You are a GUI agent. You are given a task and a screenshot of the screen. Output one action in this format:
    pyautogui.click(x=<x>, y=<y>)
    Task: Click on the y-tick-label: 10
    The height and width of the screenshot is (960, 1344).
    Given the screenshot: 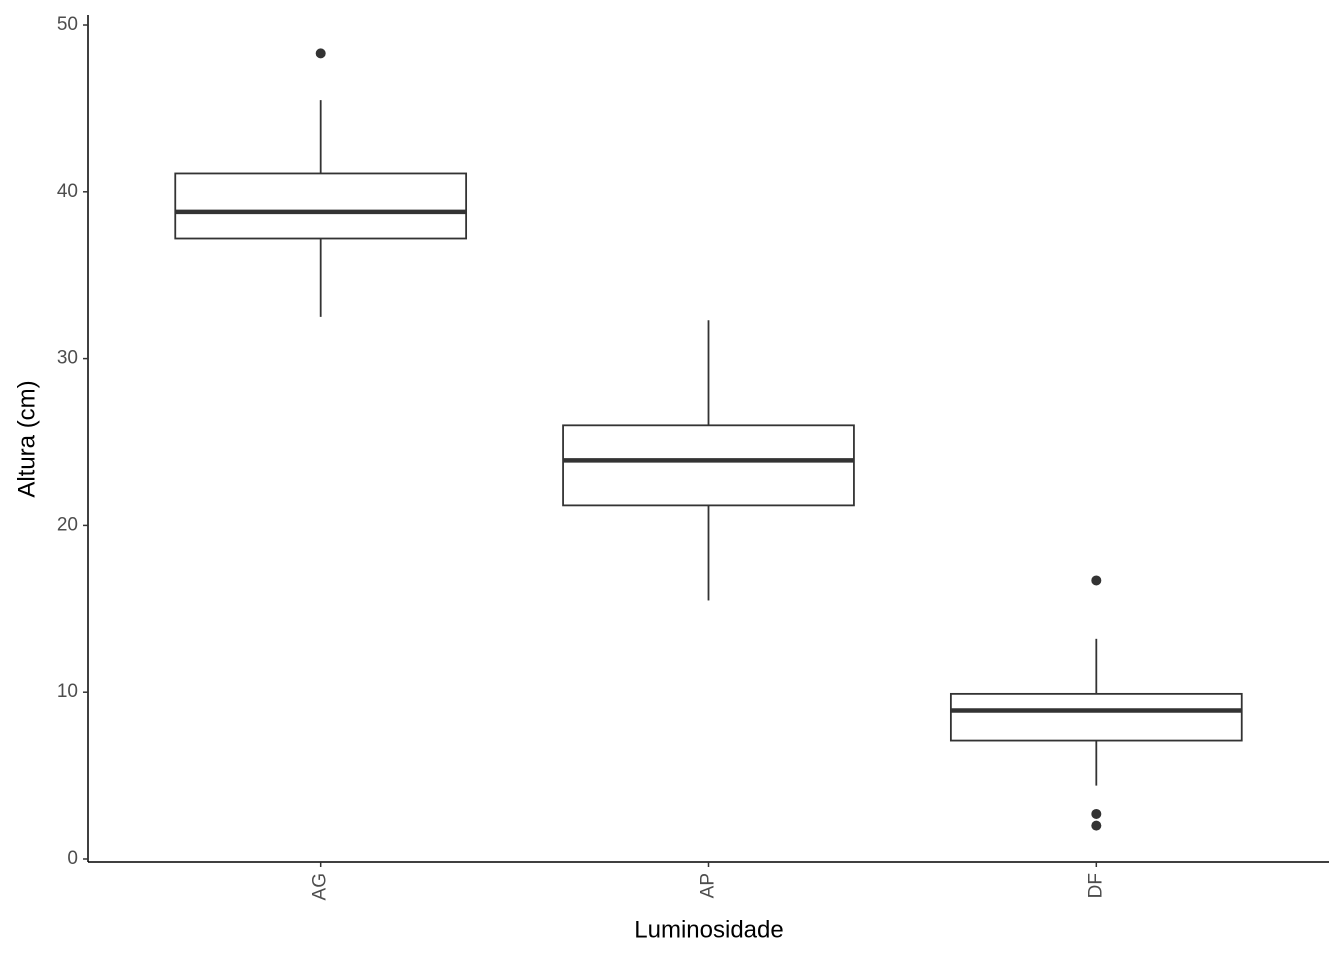 What is the action you would take?
    pyautogui.click(x=67, y=691)
    